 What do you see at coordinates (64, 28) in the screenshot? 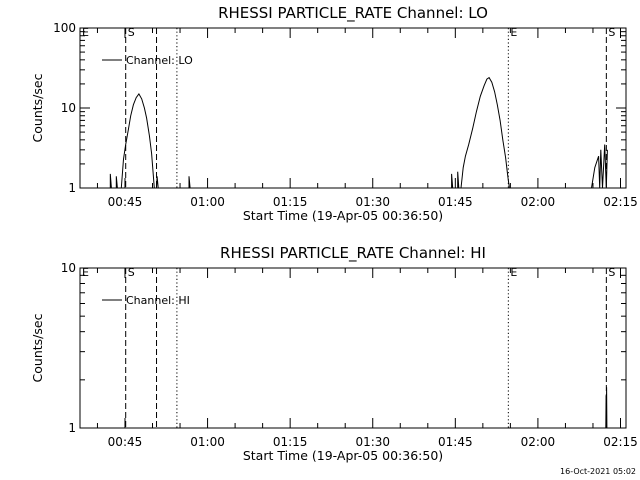
I see `y-tick-label: 100` at bounding box center [64, 28].